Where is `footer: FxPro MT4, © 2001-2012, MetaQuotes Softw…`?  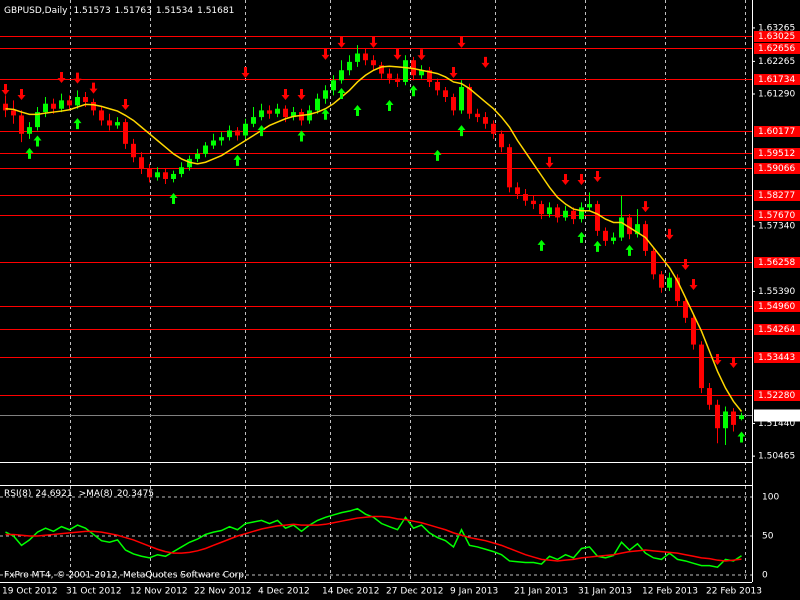
footer: FxPro MT4, © 2001-2012, MetaQuotes Softw… is located at coordinates (125, 576).